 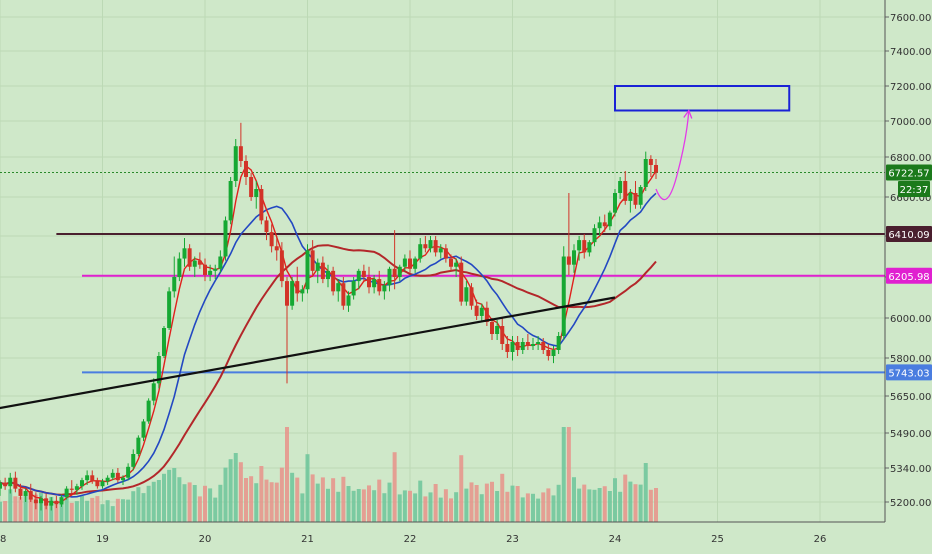 What do you see at coordinates (910, 87) in the screenshot?
I see `y-tick-label: 7200.00` at bounding box center [910, 87].